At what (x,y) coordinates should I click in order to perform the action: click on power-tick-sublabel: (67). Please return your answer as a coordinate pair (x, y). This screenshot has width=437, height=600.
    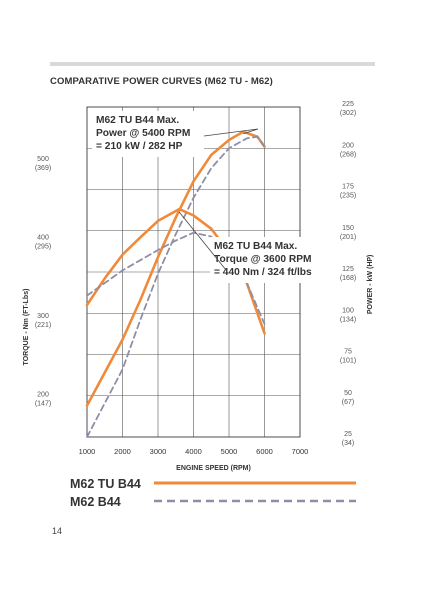
    Looking at the image, I should click on (348, 402).